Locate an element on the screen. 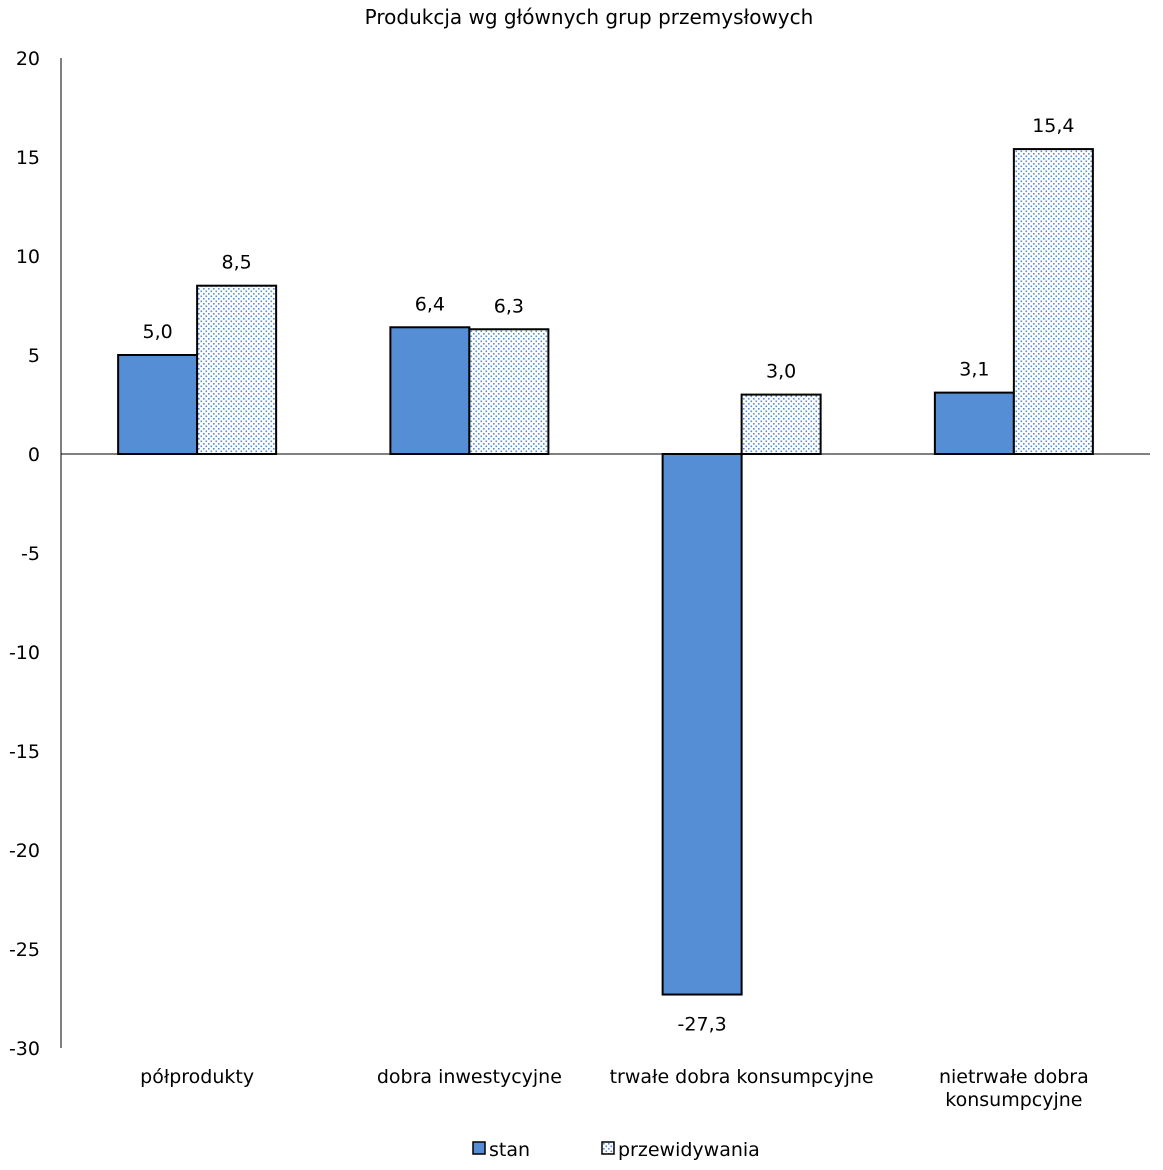  y-tick-label: 20 is located at coordinates (28, 59).